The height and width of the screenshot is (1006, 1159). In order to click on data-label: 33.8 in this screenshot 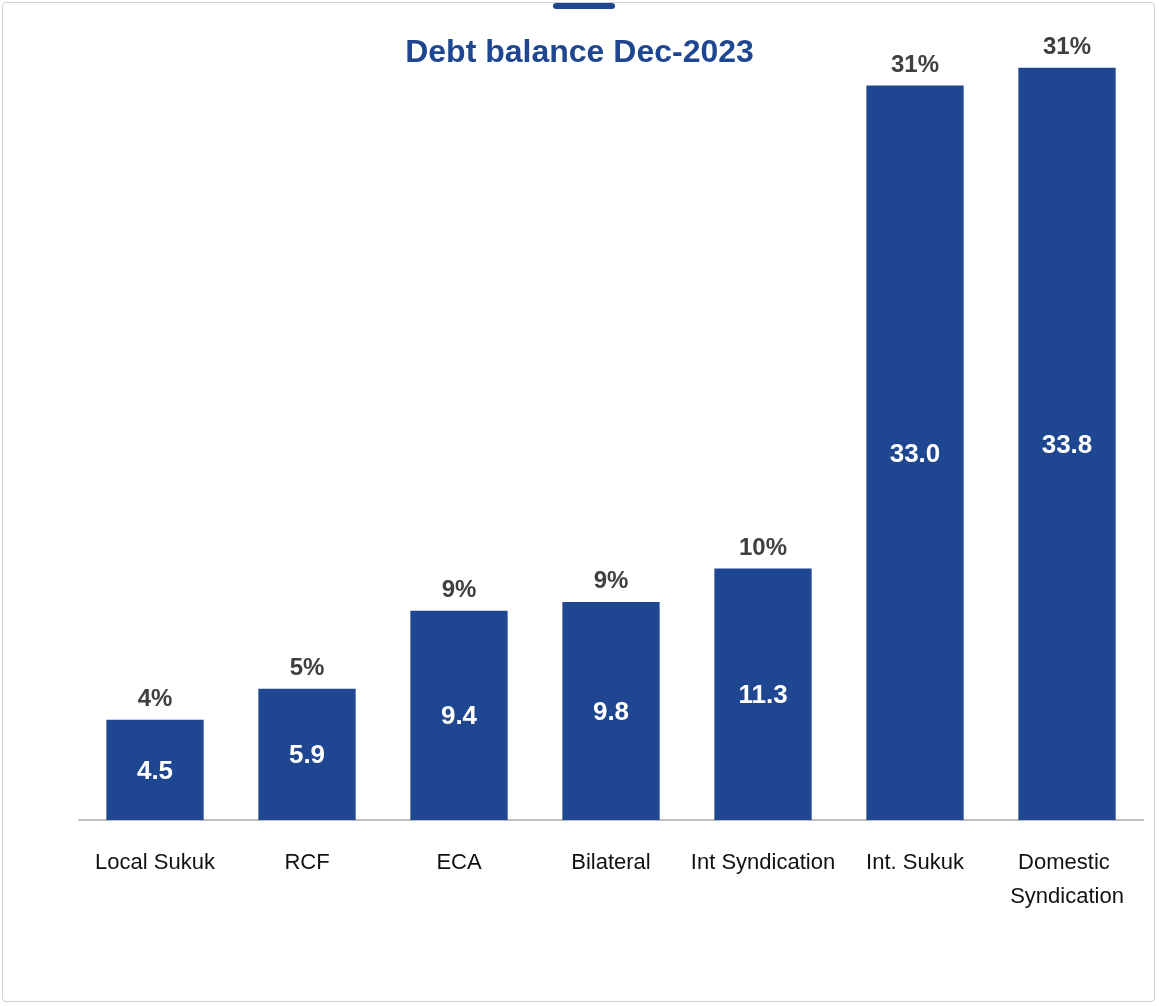, I will do `click(1067, 443)`.